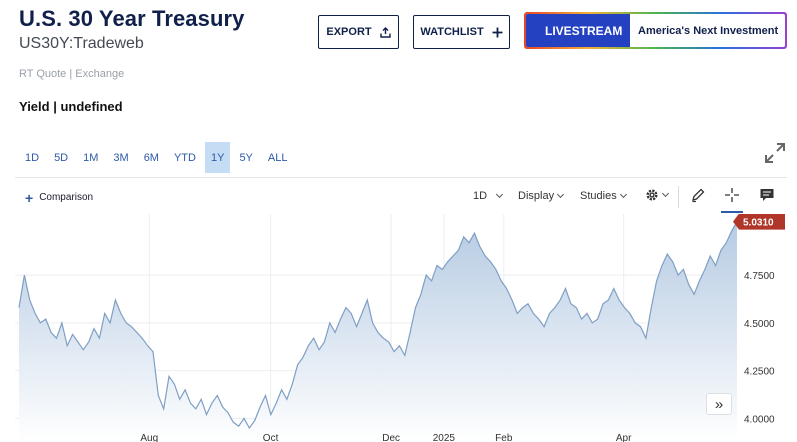 This screenshot has height=442, width=797. I want to click on watchlist-label: WATCHLIST, so click(452, 32).